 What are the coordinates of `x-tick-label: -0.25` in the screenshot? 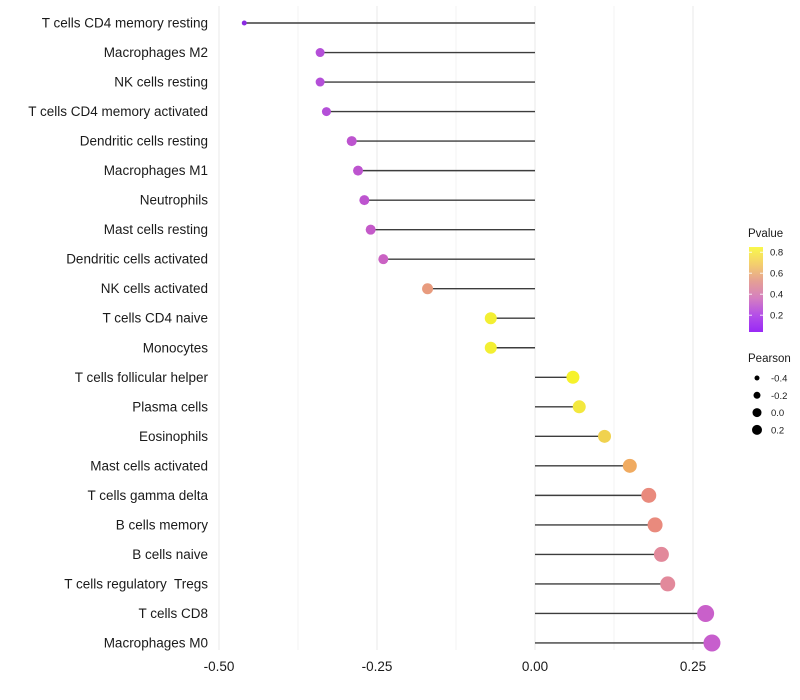 It's located at (377, 666).